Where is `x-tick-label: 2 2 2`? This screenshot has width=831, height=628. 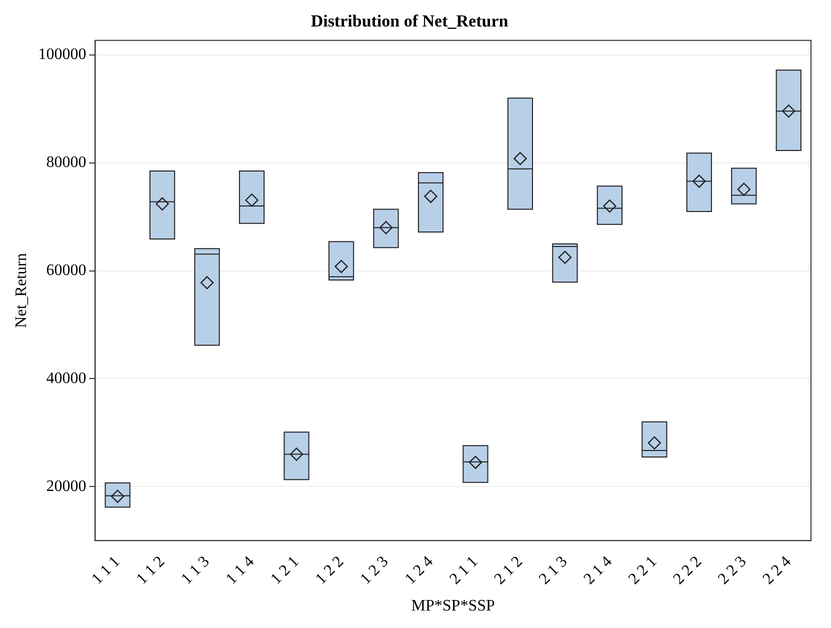
x-tick-label: 2 2 2 is located at coordinates (687, 570).